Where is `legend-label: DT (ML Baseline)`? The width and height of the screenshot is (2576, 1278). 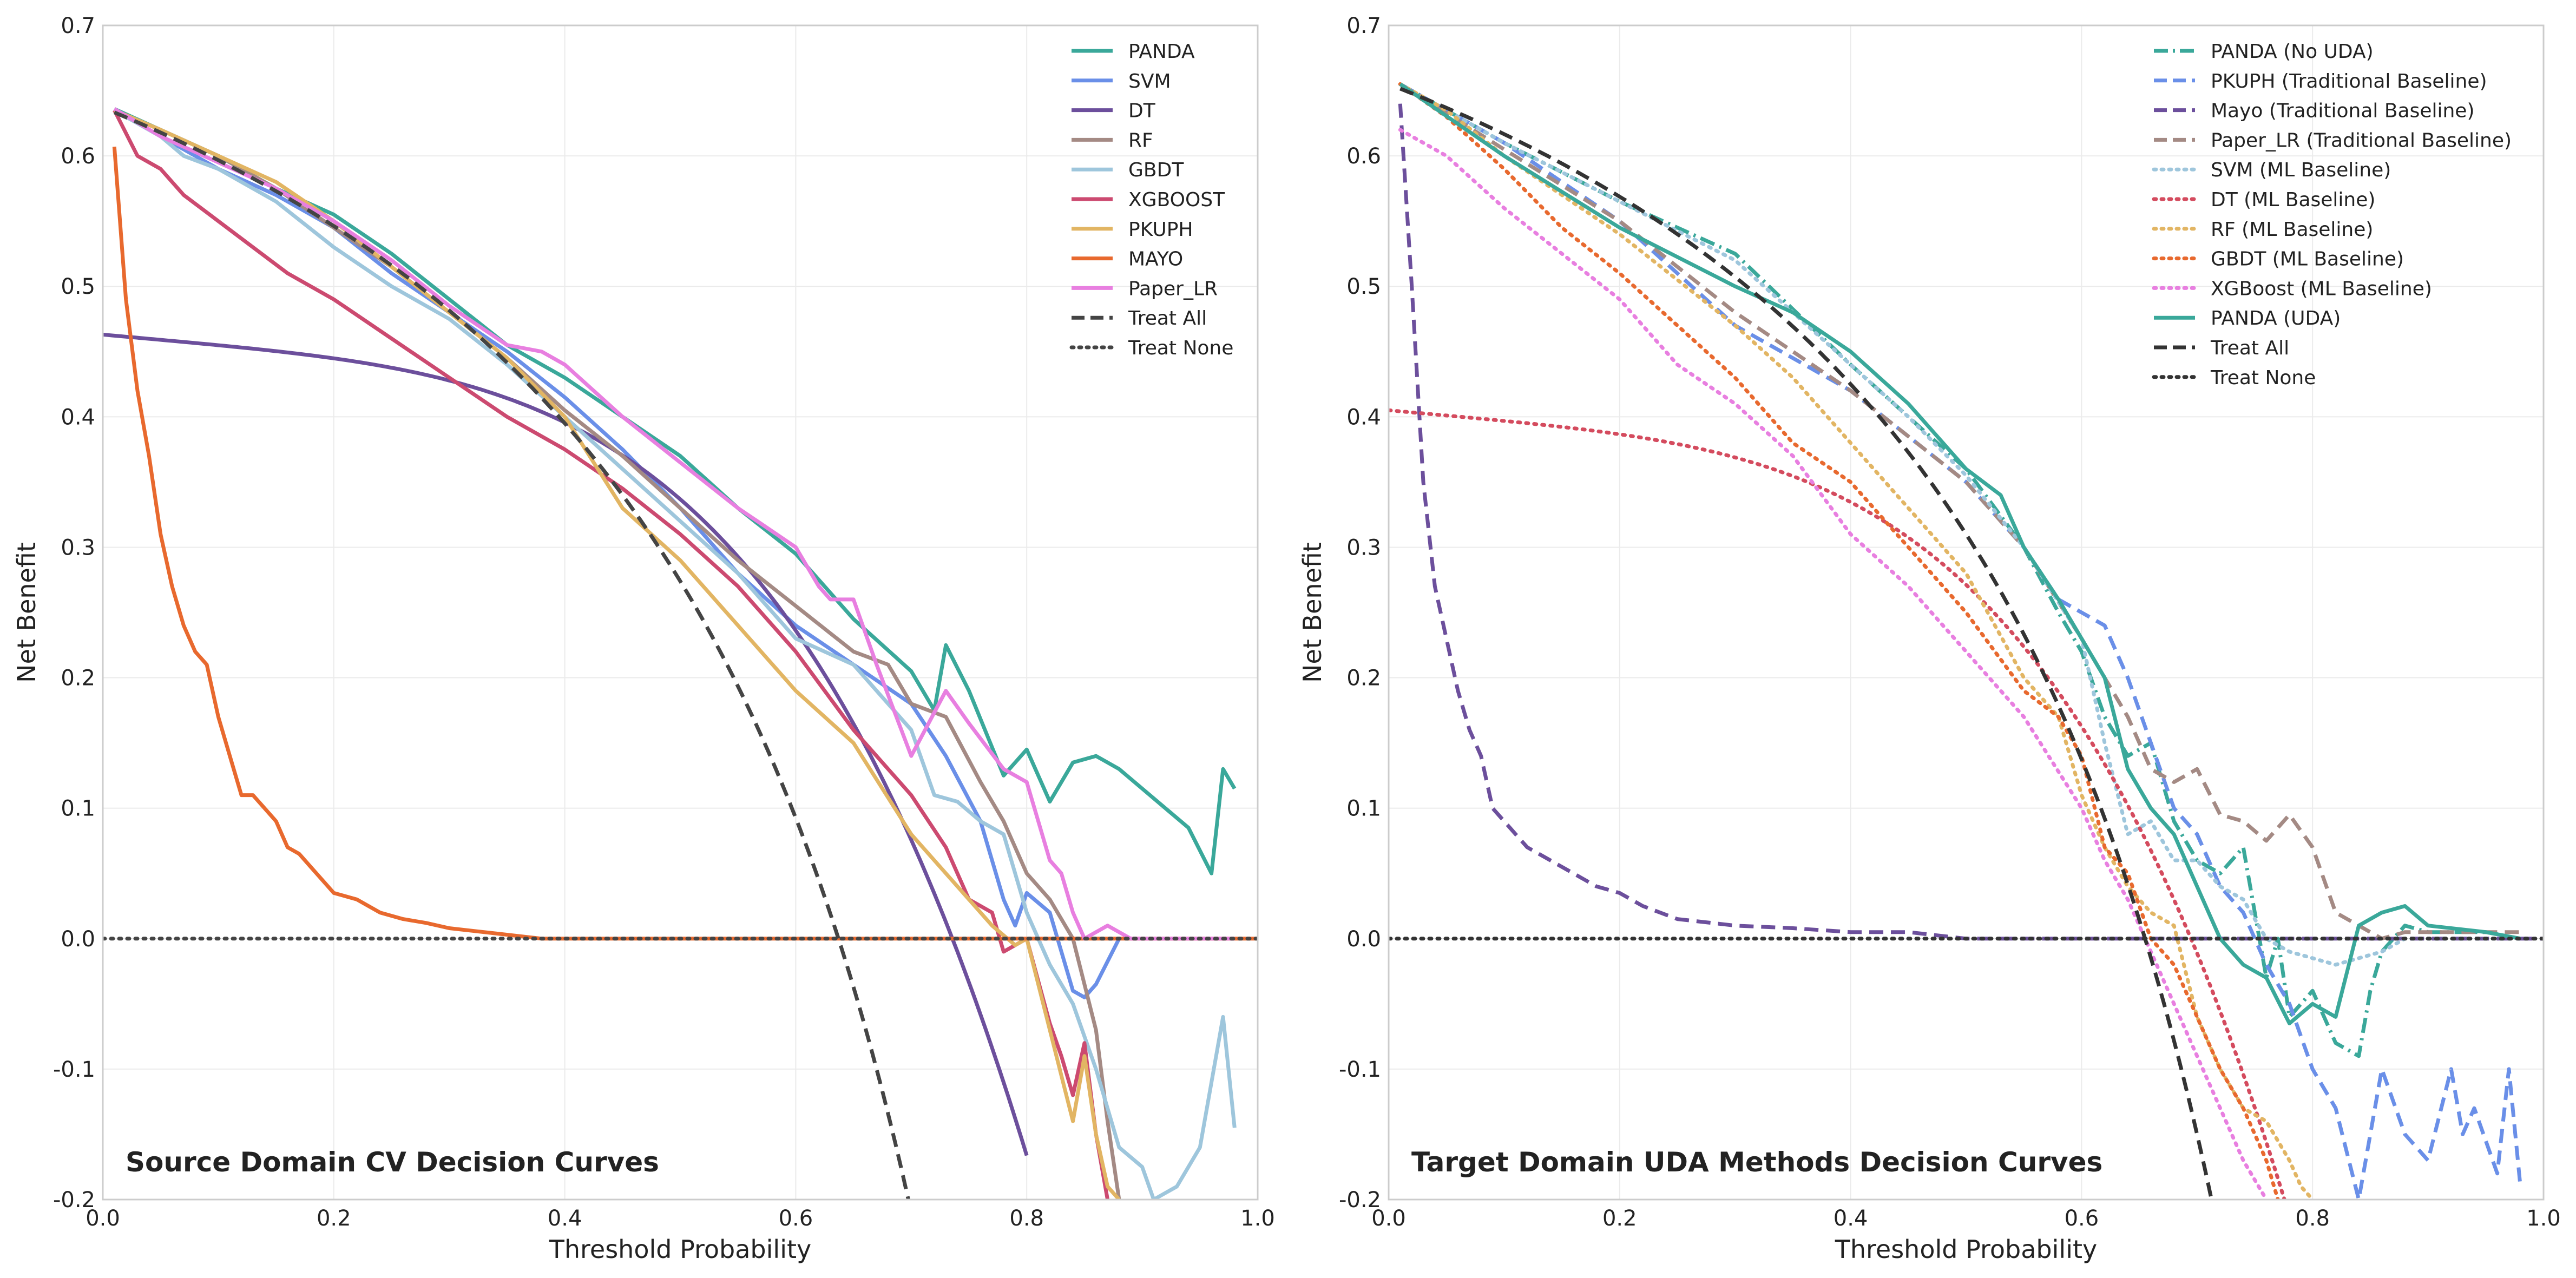 legend-label: DT (ML Baseline) is located at coordinates (2293, 200).